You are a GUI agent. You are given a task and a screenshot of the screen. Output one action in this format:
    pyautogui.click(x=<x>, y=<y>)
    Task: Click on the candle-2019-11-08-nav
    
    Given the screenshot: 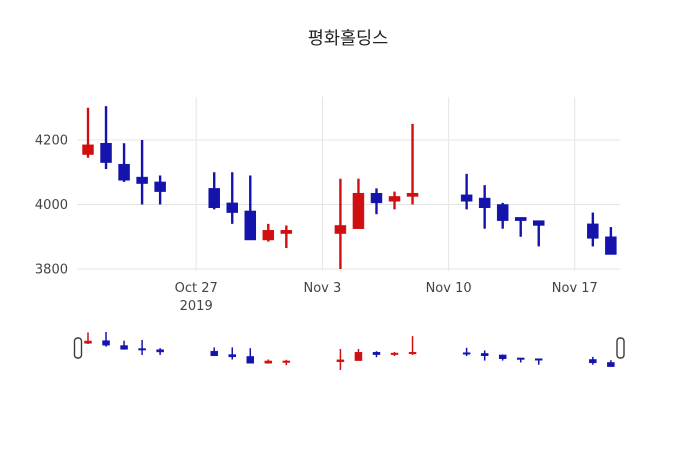 What is the action you would take?
    pyautogui.click(x=412, y=345)
    